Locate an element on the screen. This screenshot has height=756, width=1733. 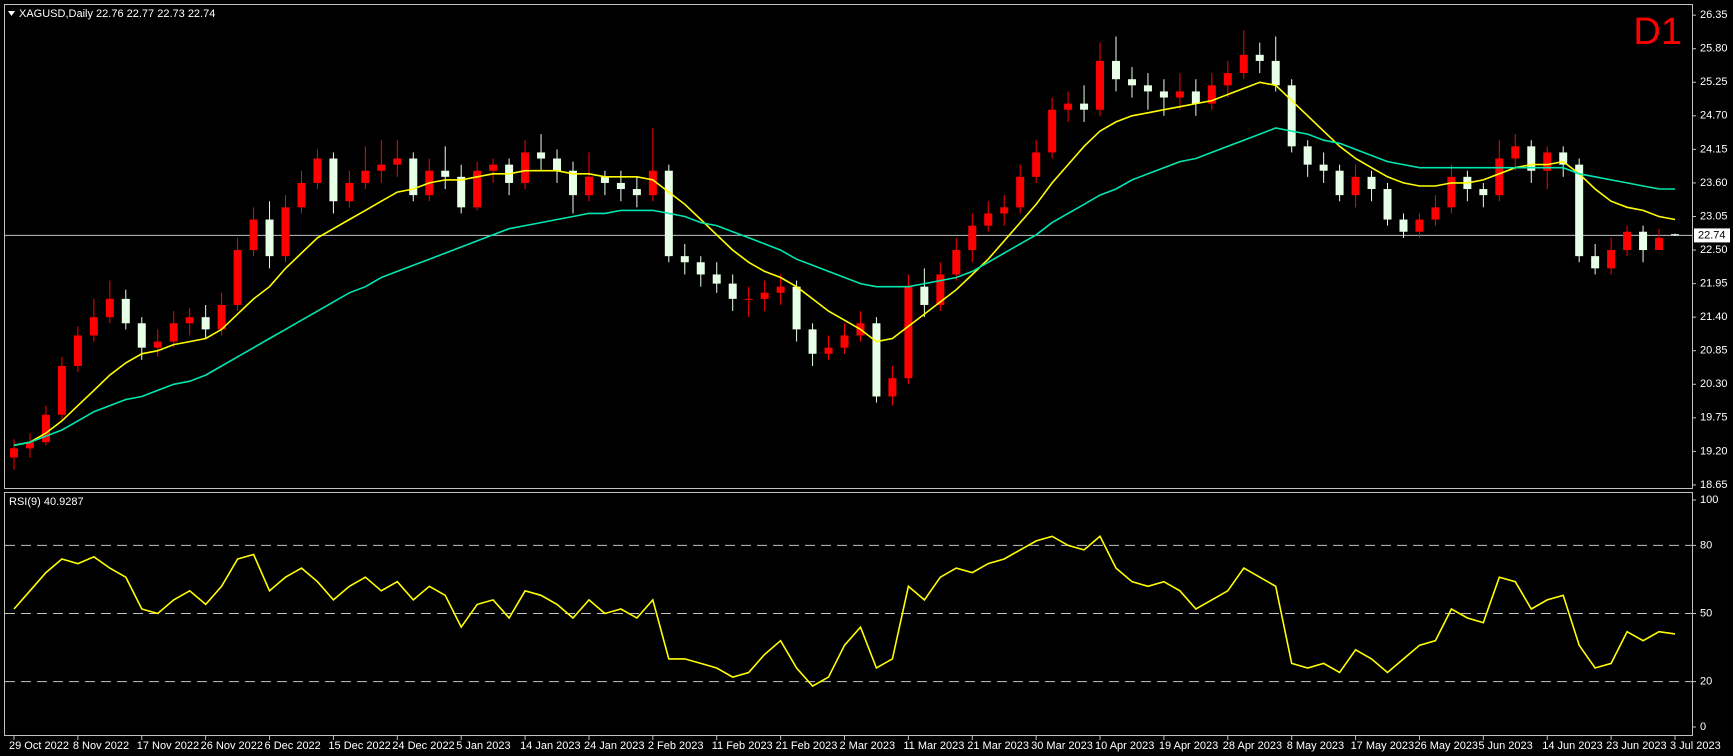
x-tick-label: 21 Feb 2023 is located at coordinates (807, 746).